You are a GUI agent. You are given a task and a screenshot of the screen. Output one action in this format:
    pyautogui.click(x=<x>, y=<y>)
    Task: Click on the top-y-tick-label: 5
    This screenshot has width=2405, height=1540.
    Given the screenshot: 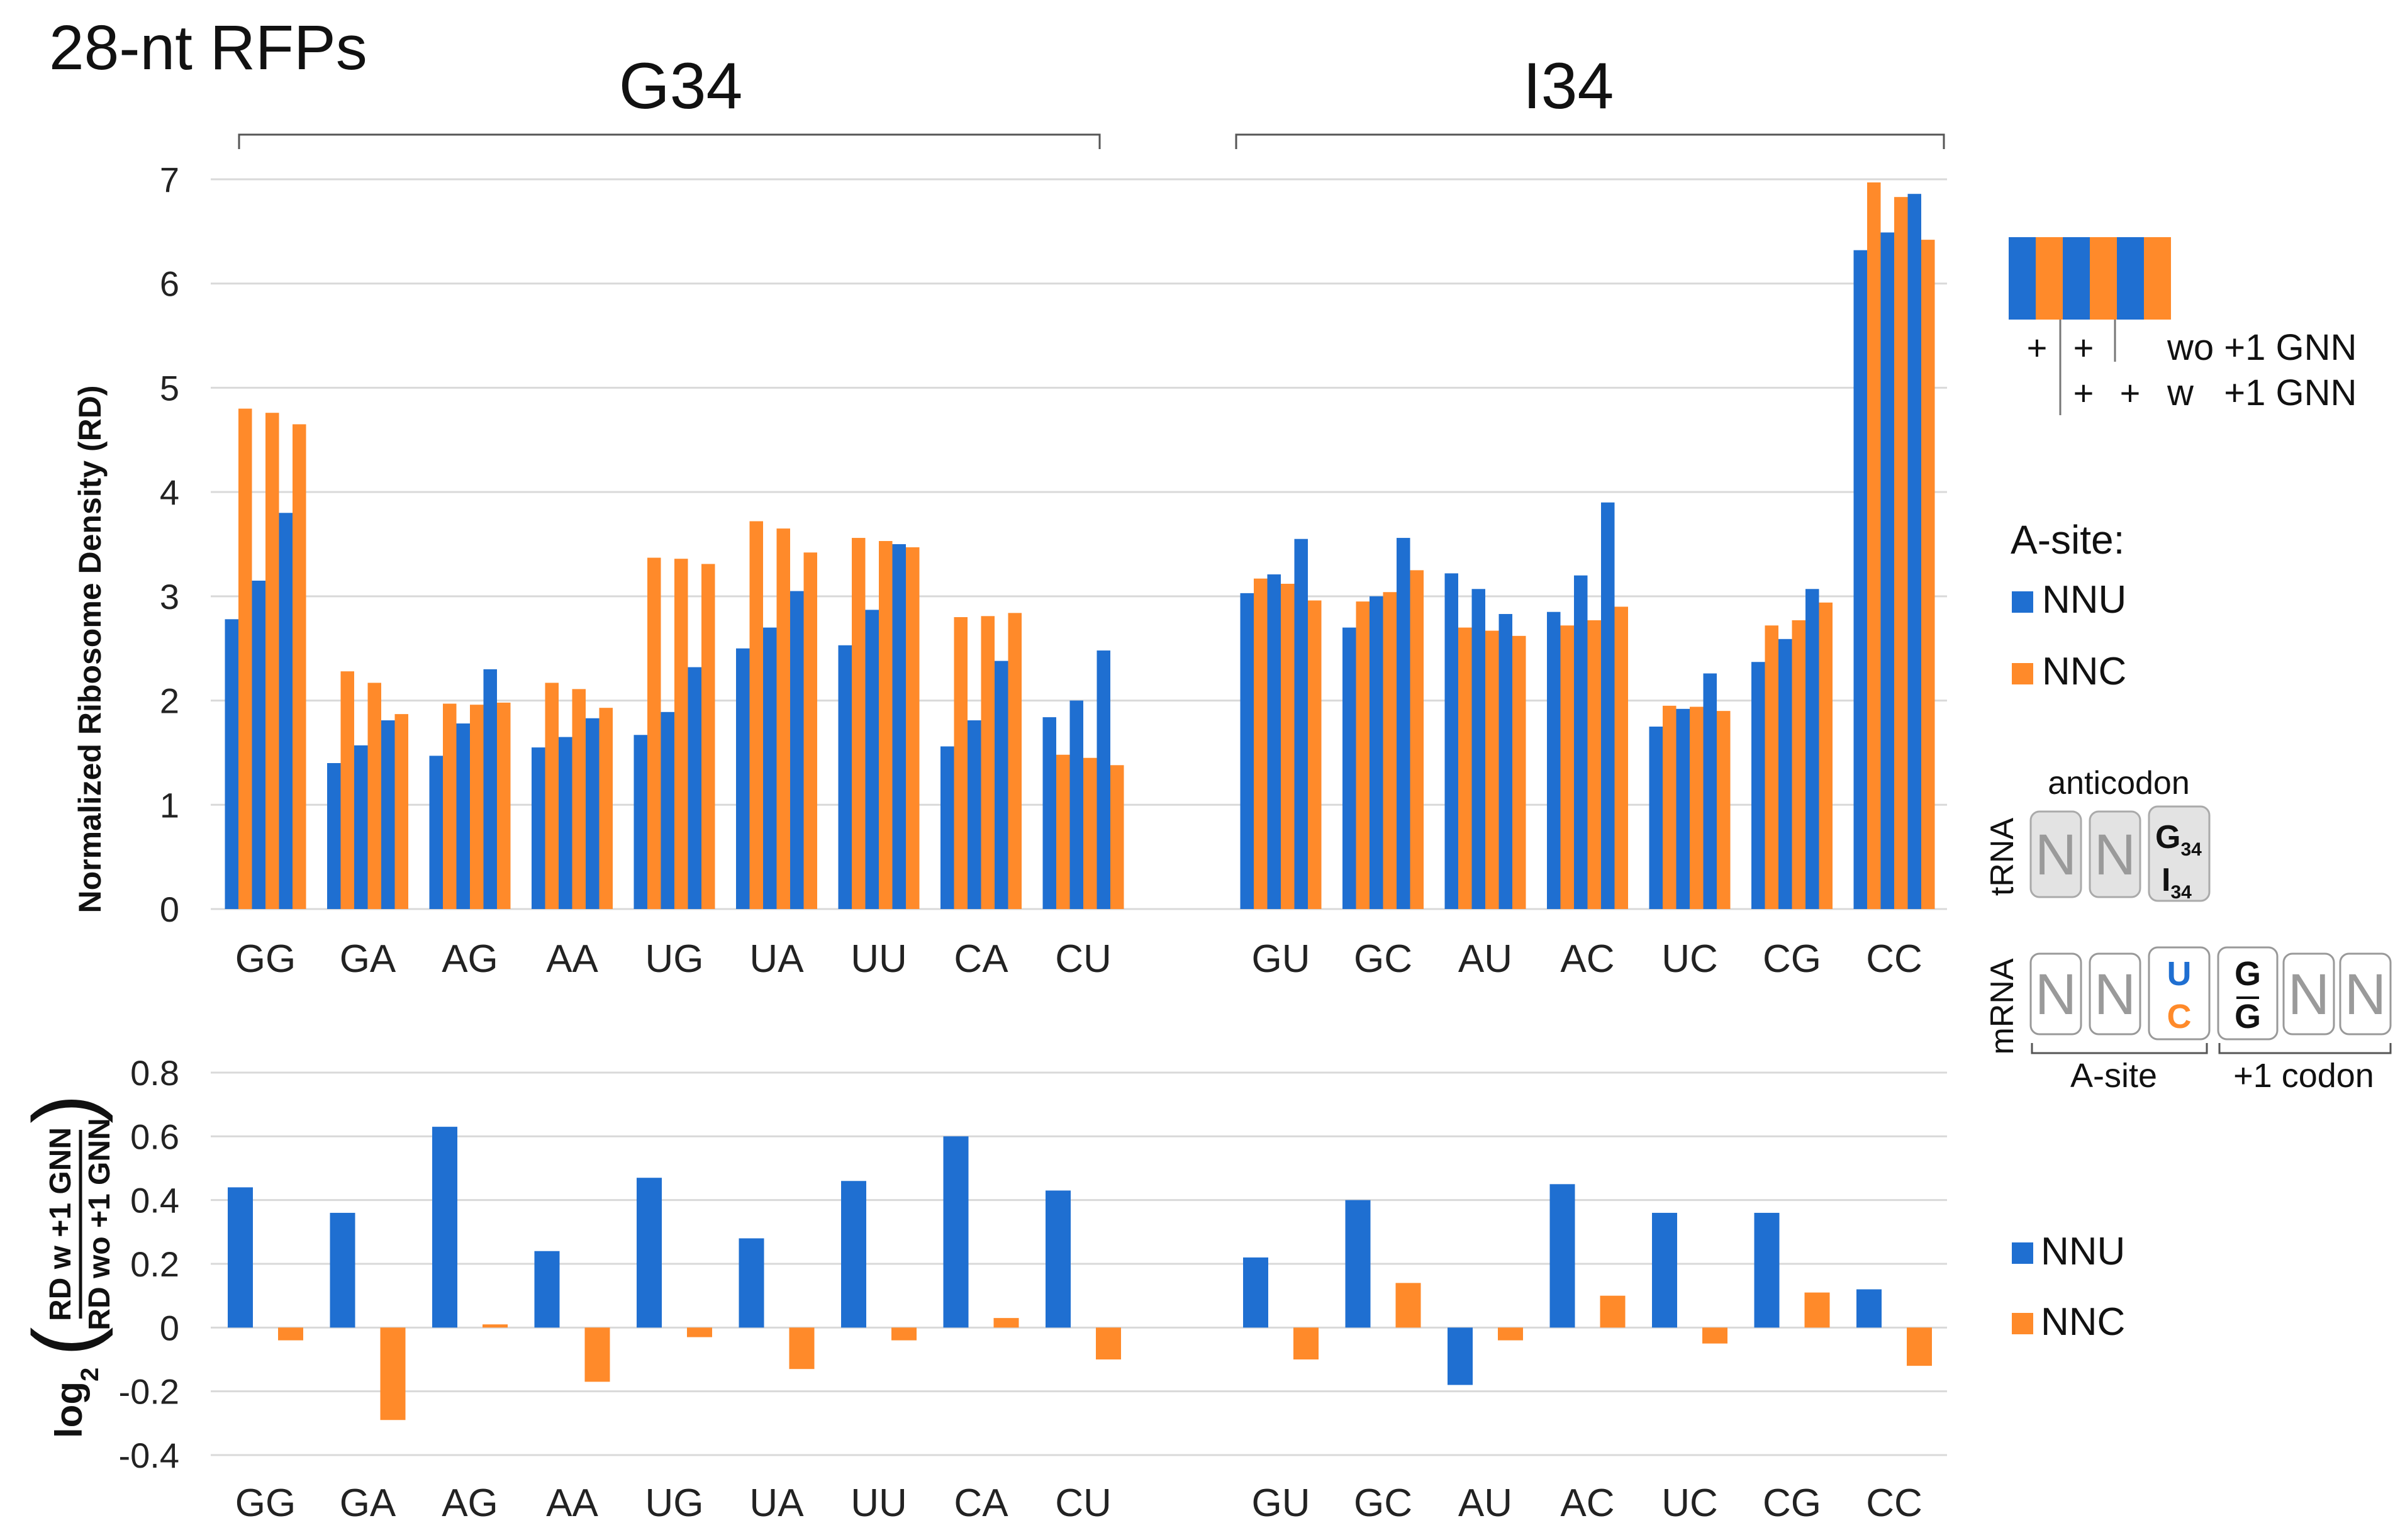 What is the action you would take?
    pyautogui.click(x=169, y=388)
    